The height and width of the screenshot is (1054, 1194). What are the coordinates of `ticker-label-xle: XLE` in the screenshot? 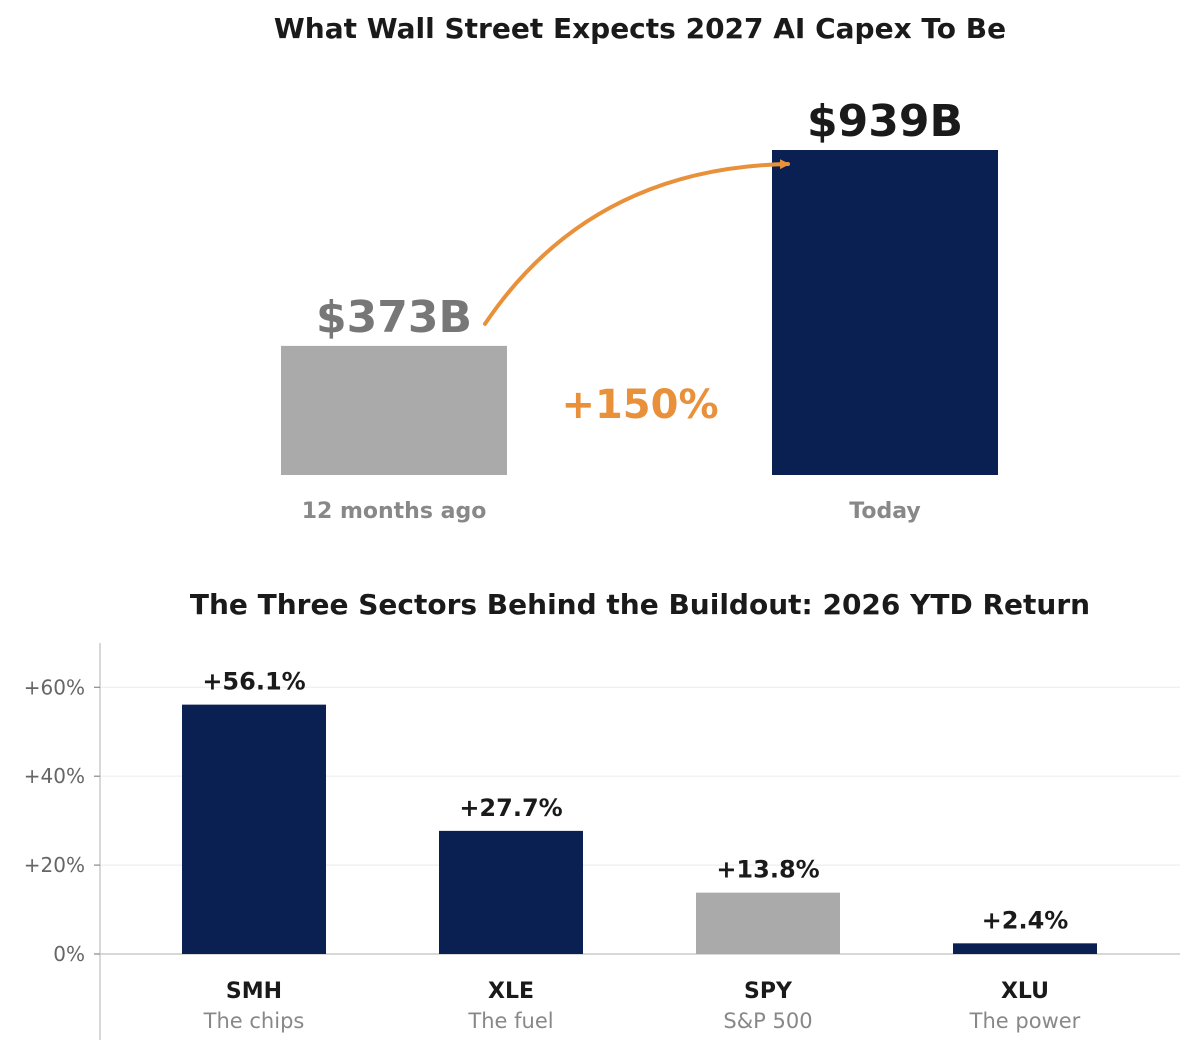 It's located at (511, 991).